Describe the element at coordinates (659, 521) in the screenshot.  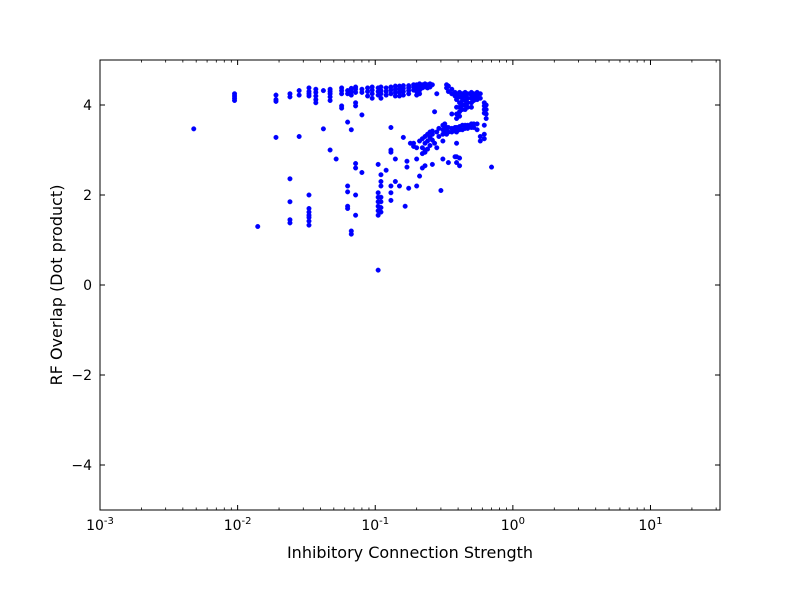
I see `x-tick-exponent: 1` at that location.